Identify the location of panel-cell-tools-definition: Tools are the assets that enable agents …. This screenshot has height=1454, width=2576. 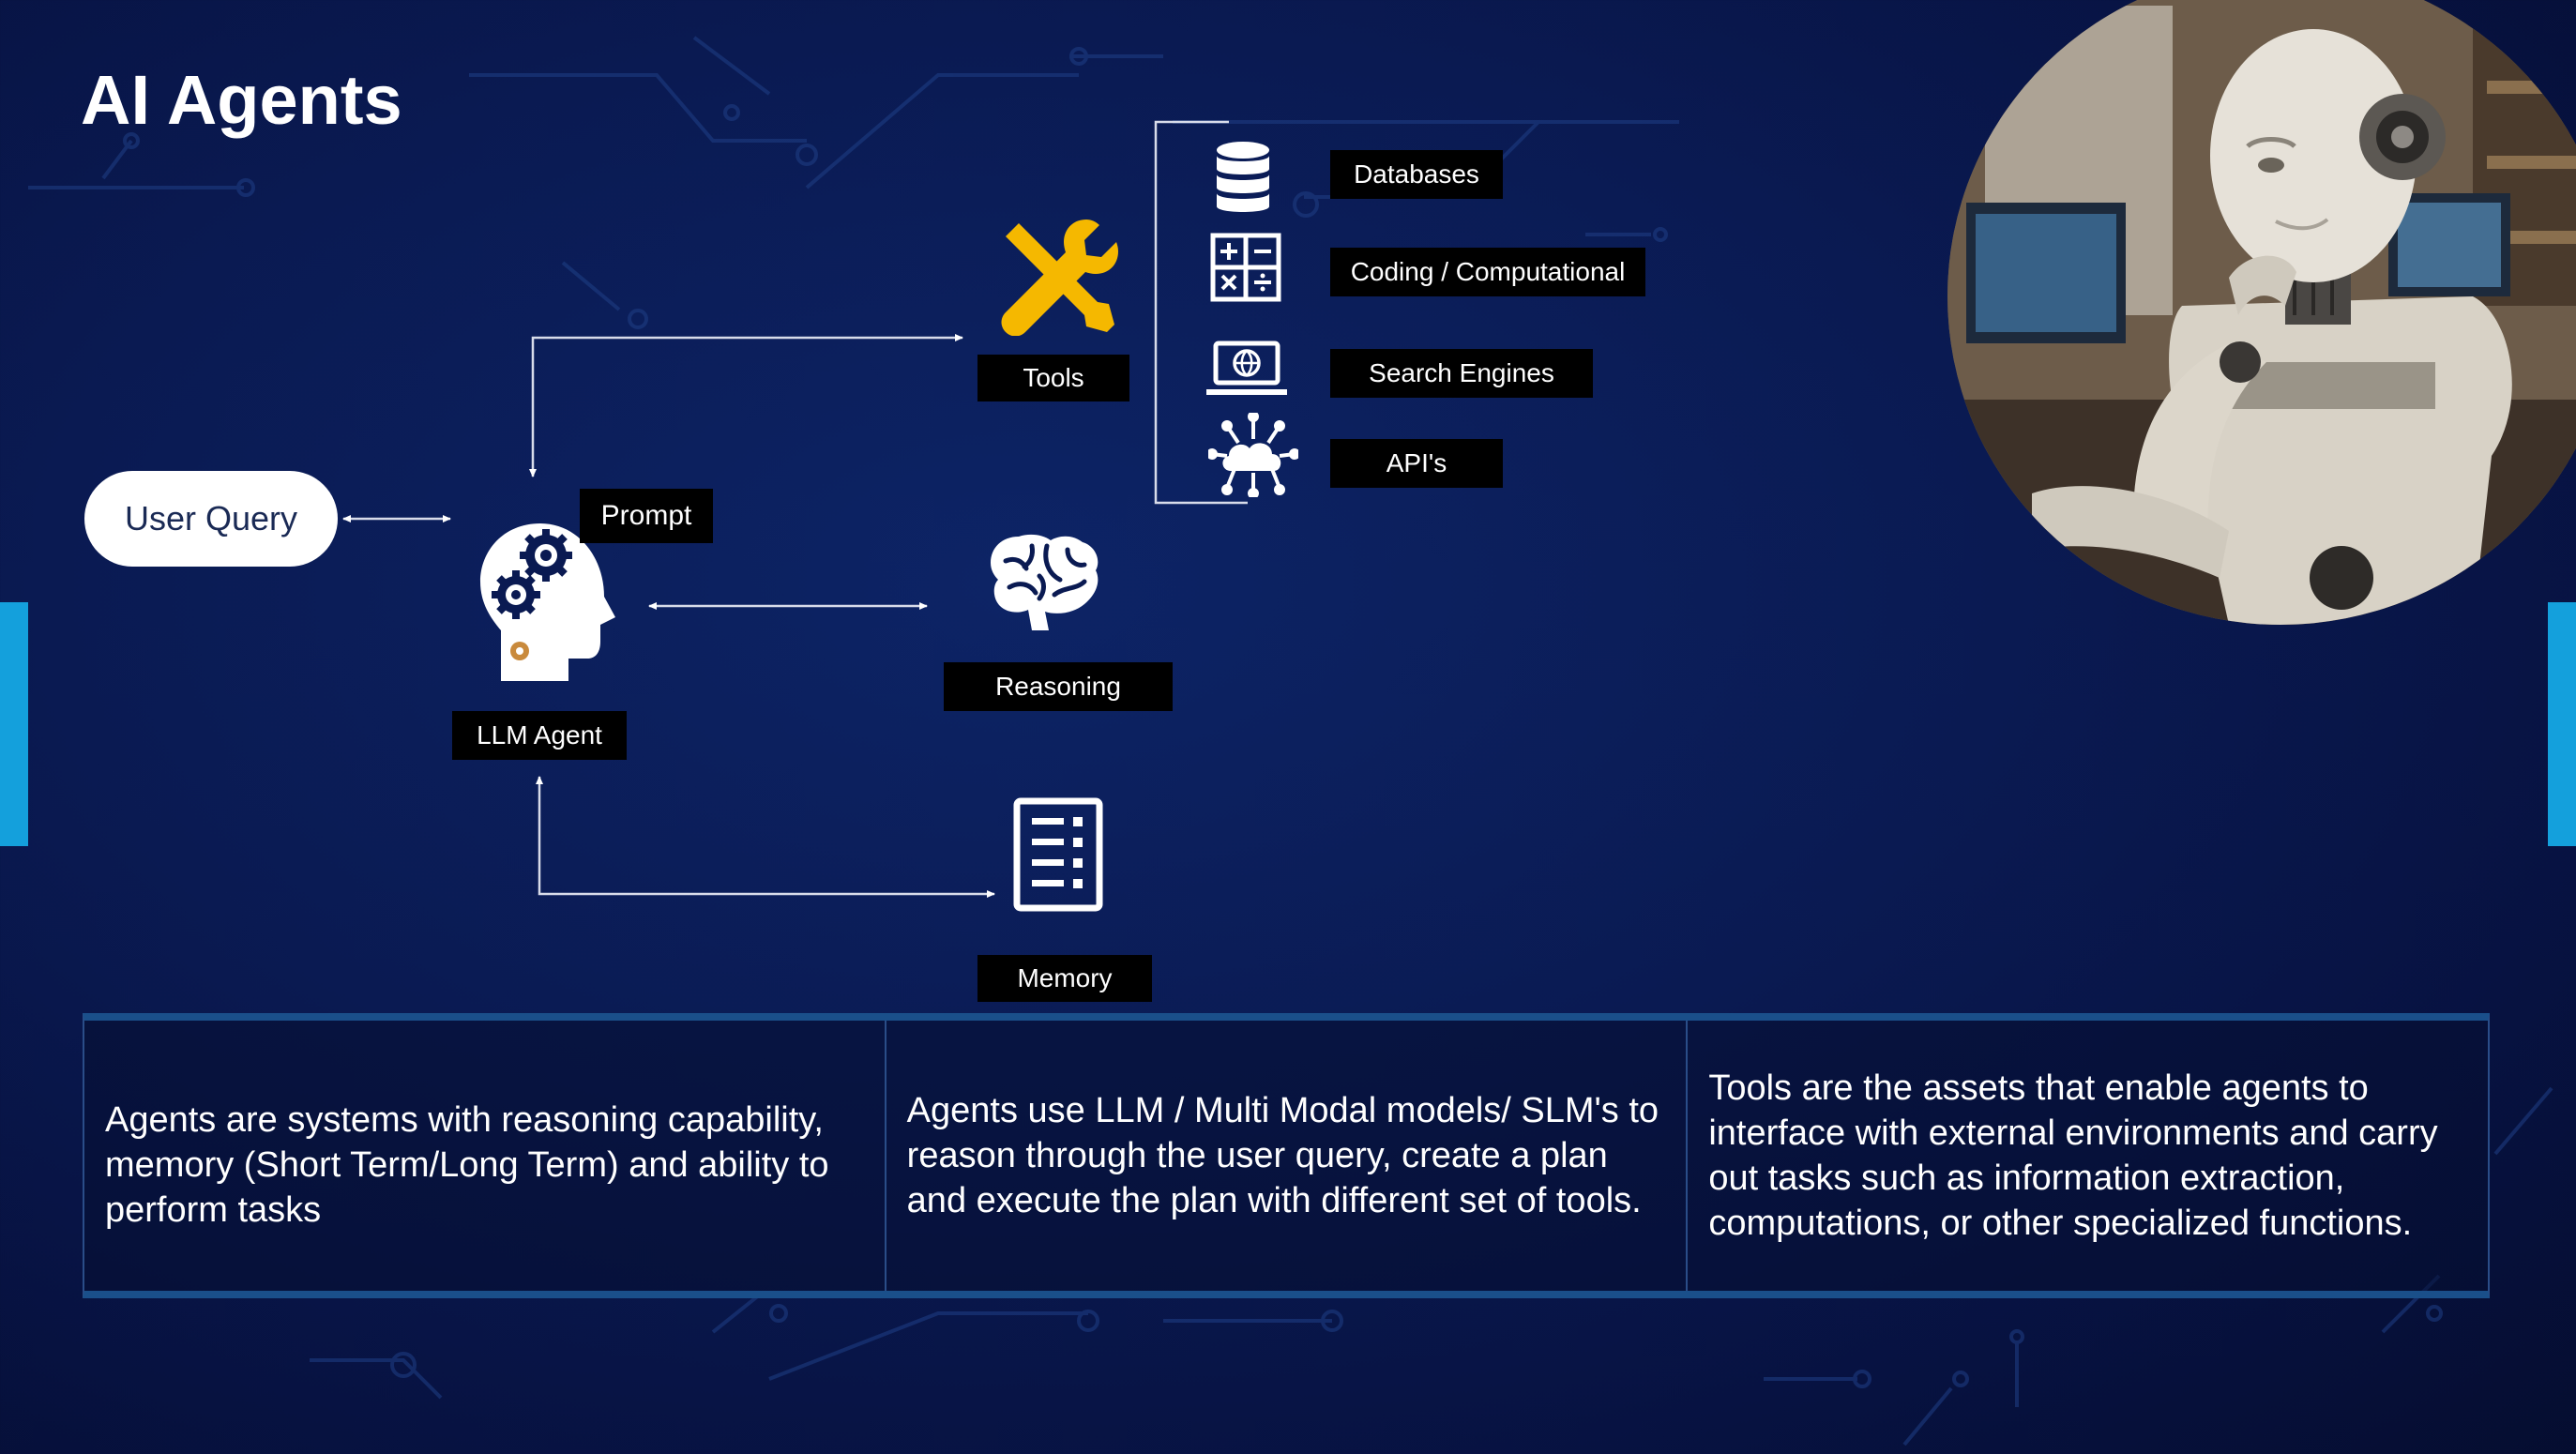
(2073, 1156).